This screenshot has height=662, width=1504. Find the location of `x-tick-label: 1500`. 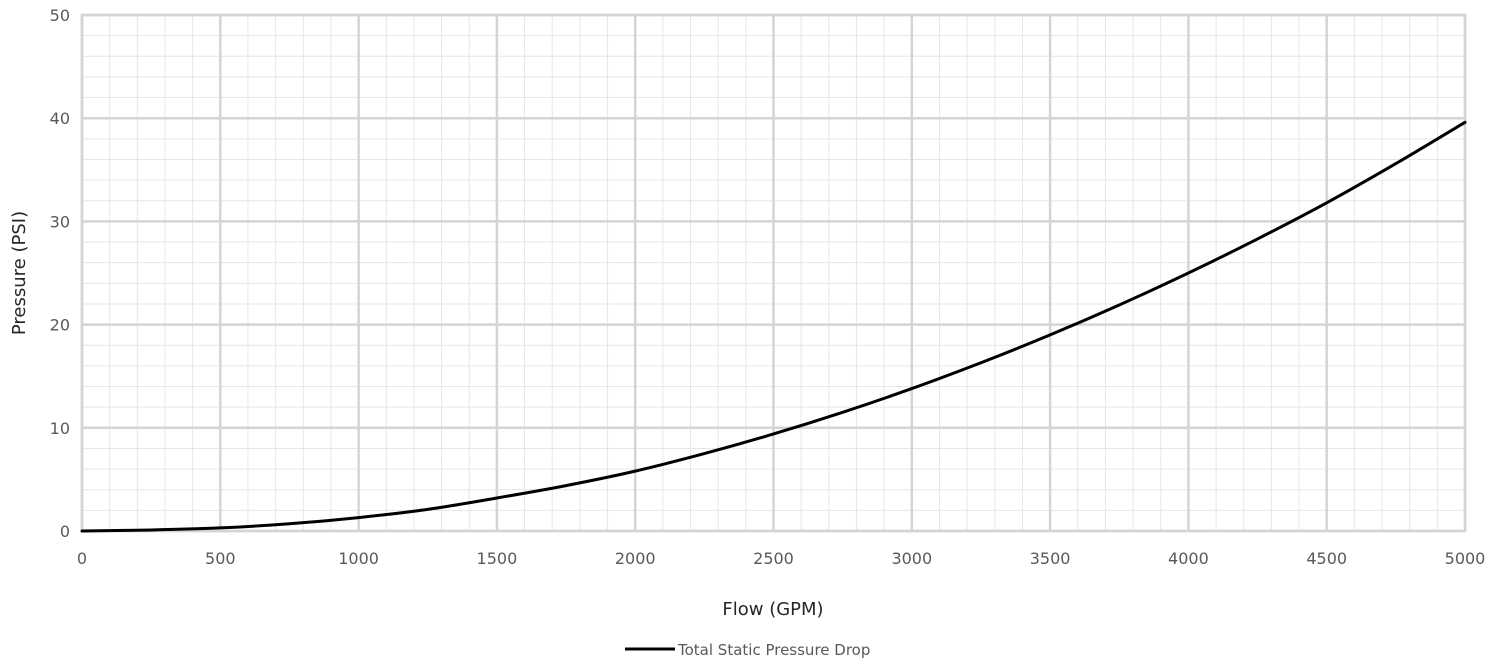

x-tick-label: 1500 is located at coordinates (497, 558).